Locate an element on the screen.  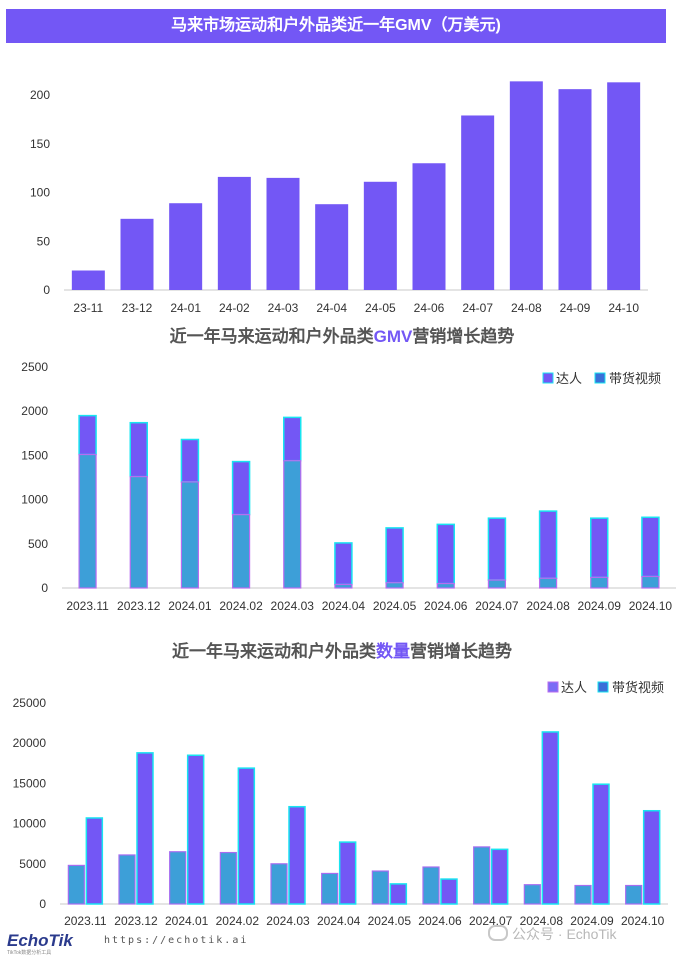
page-title: 马来市场运动和户外品类近一年GMV（万美元) is located at coordinates (336, 25).